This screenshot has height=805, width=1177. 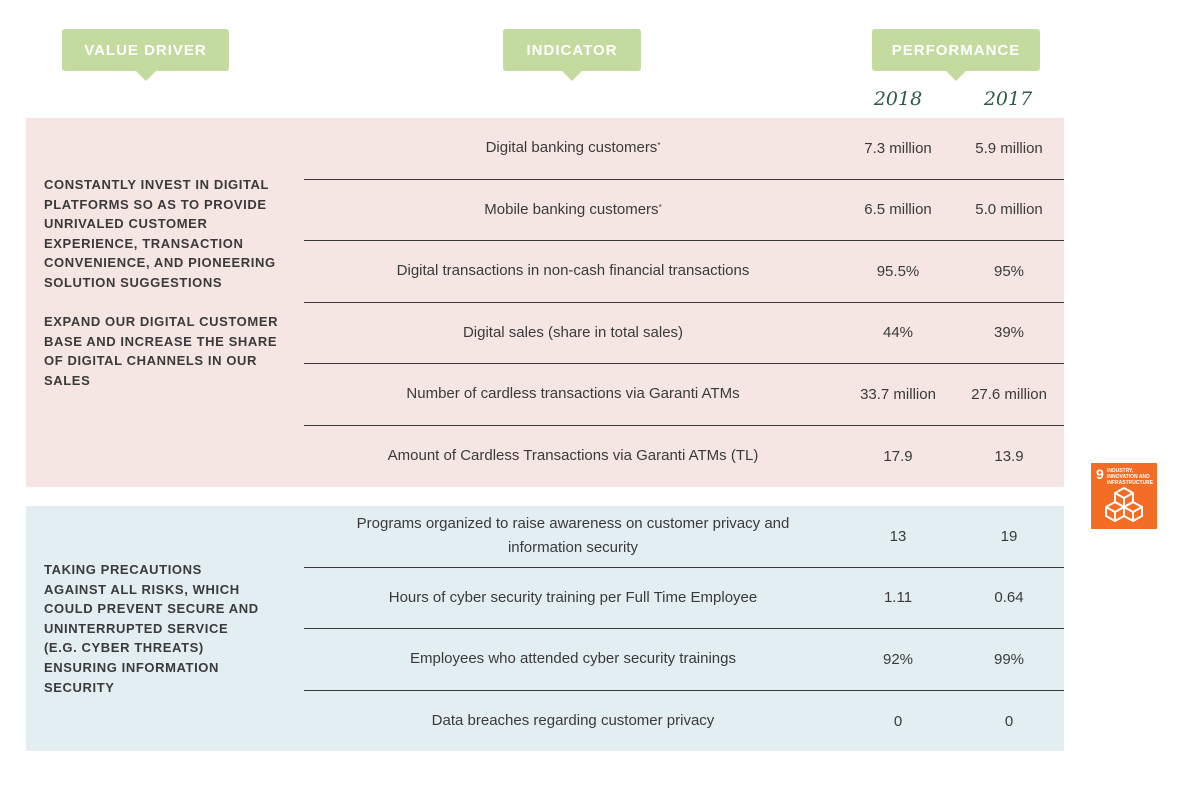 What do you see at coordinates (898, 456) in the screenshot?
I see `value-2018-cell: 17.9` at bounding box center [898, 456].